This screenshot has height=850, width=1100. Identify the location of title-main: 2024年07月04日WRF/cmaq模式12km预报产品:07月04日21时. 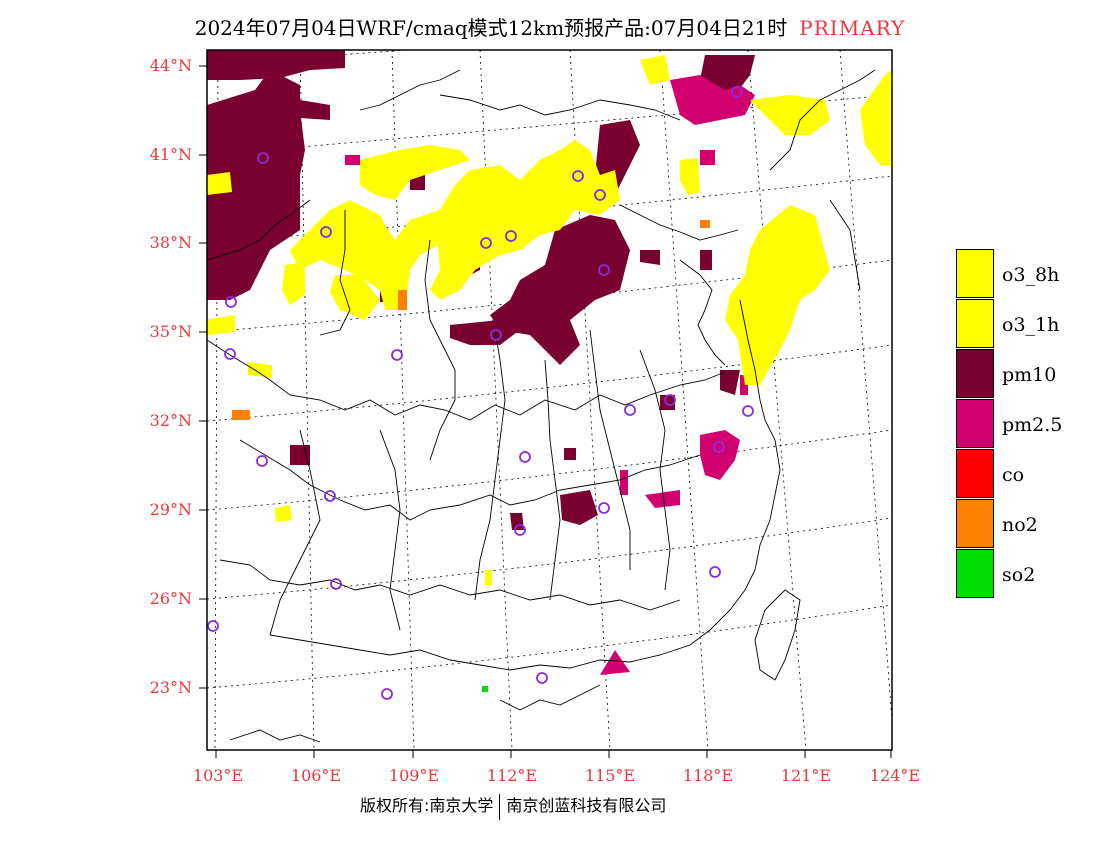
(491, 28).